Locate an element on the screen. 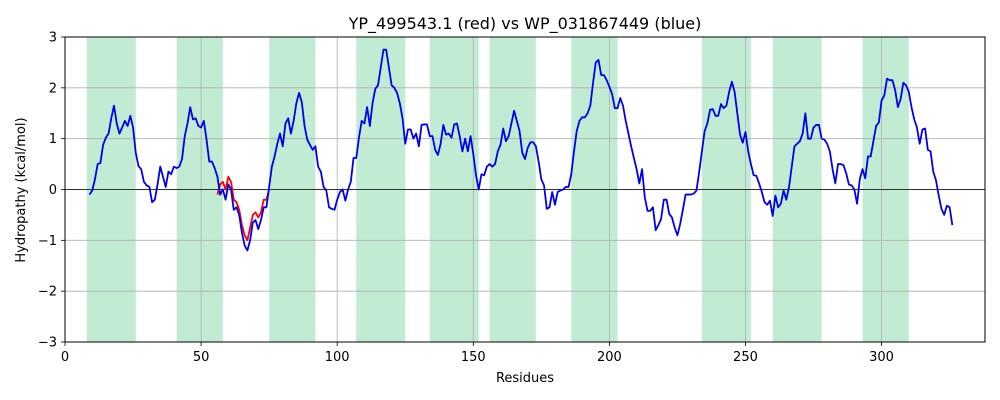 The image size is (1000, 400). y-tick-label: 1 is located at coordinates (53, 139).